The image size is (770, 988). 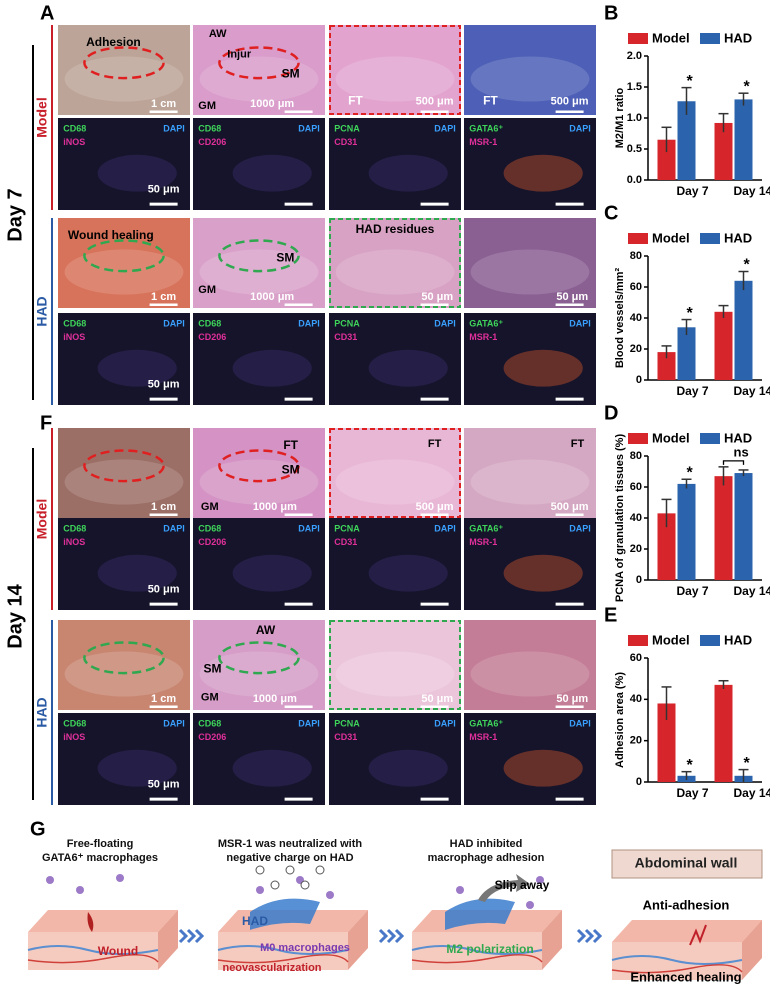 What do you see at coordinates (111, 235) in the screenshot?
I see `image-label: Wound healing` at bounding box center [111, 235].